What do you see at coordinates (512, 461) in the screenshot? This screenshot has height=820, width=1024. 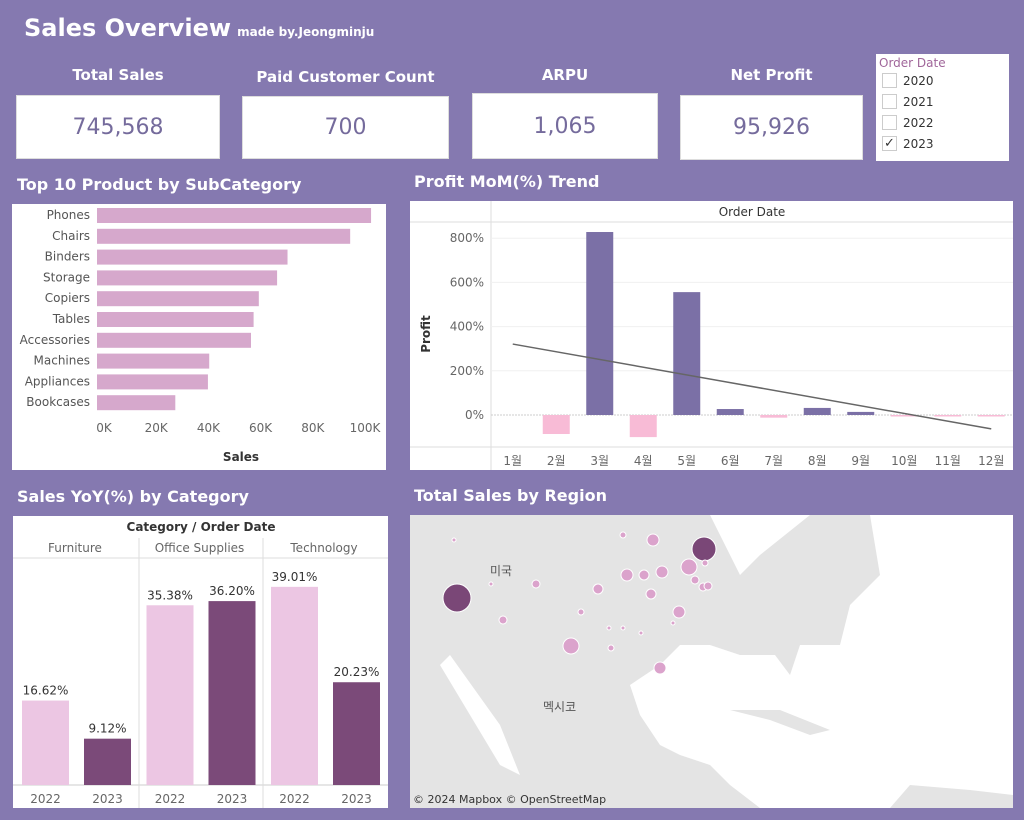 I see `x-tick-label: 1월` at bounding box center [512, 461].